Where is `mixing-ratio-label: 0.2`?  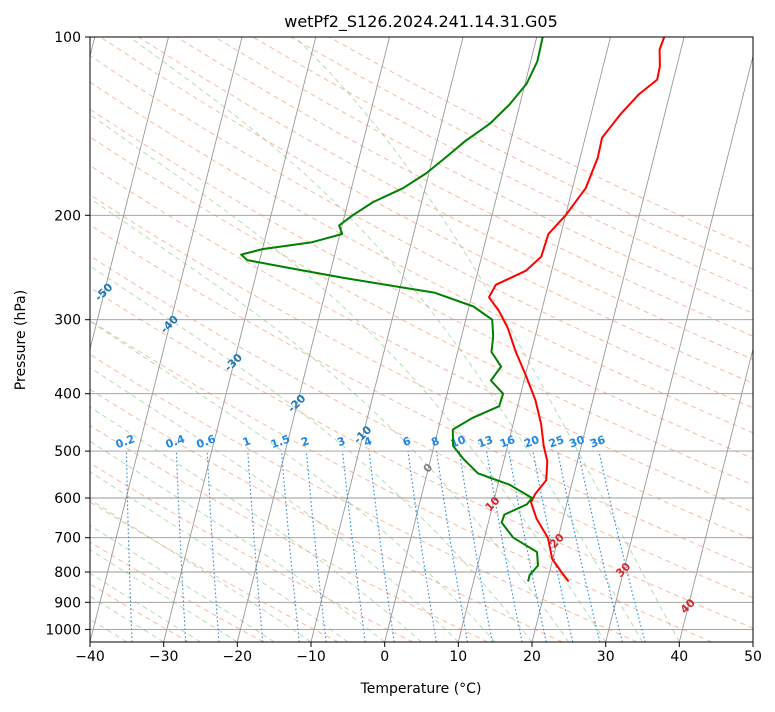
mixing-ratio-label: 0.2 is located at coordinates (125, 441).